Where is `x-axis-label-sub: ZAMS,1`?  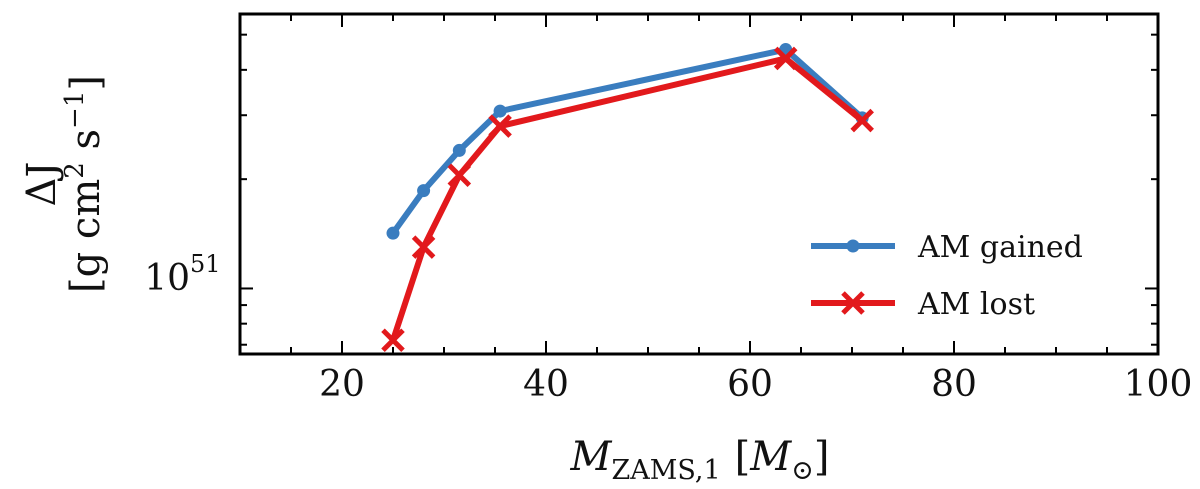 x-axis-label-sub: ZAMS,1 is located at coordinates (665, 470).